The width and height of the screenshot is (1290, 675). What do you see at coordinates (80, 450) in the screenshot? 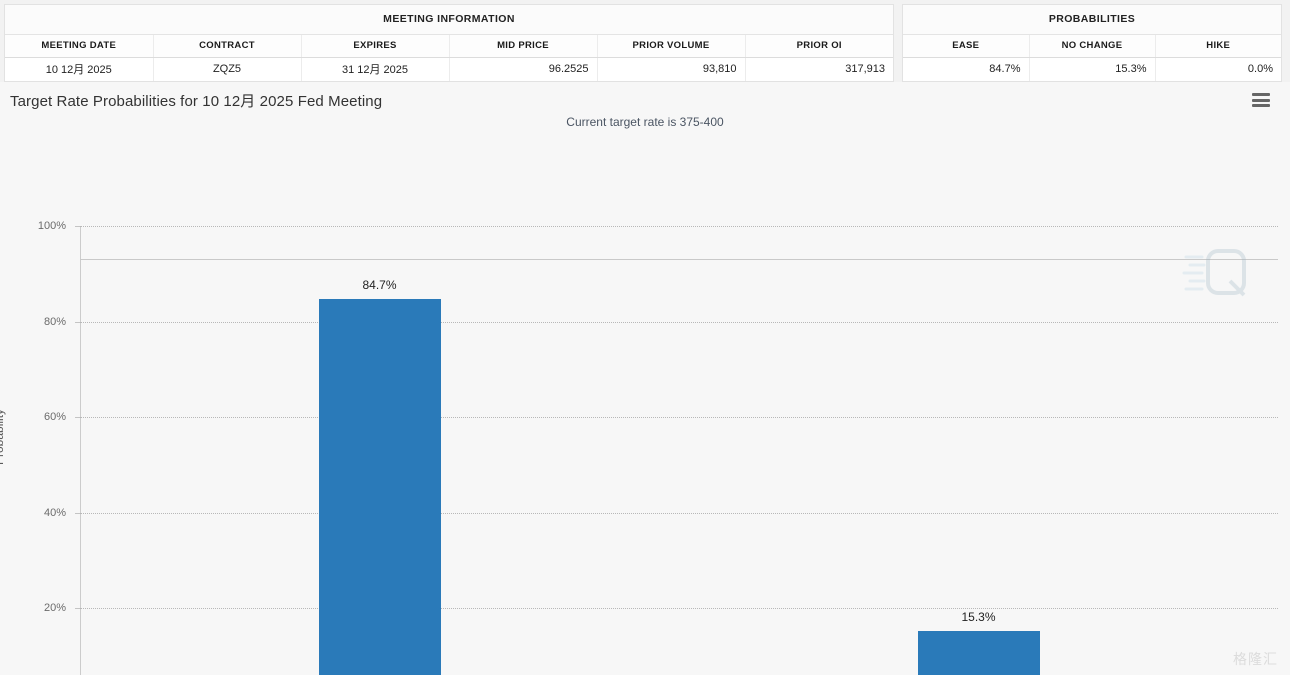
I see `y-axis-line` at bounding box center [80, 450].